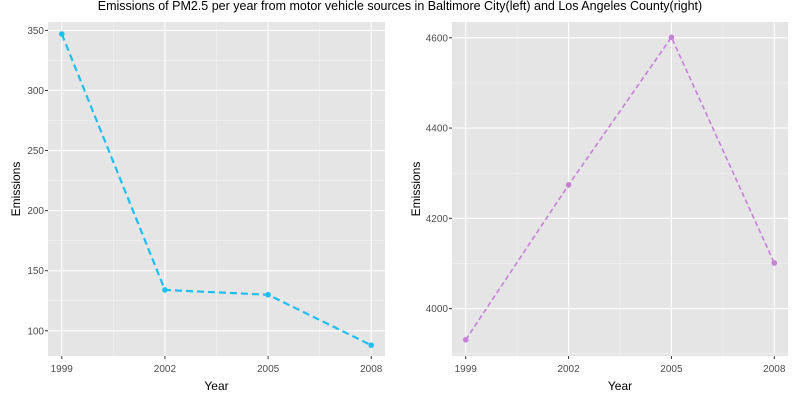 Image resolution: width=800 pixels, height=400 pixels. I want to click on y-tick-label: 250, so click(35, 151).